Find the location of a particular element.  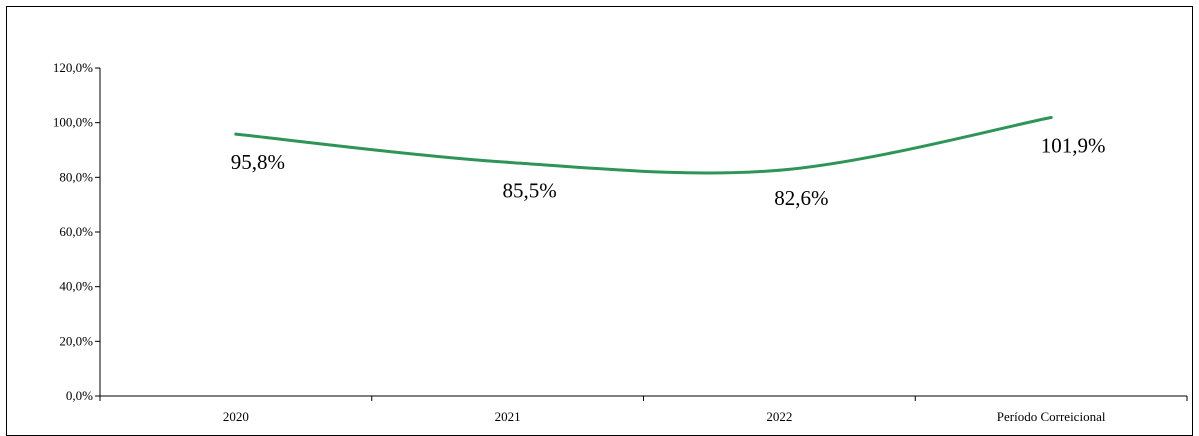

x-tick-label: 2020 is located at coordinates (236, 416).